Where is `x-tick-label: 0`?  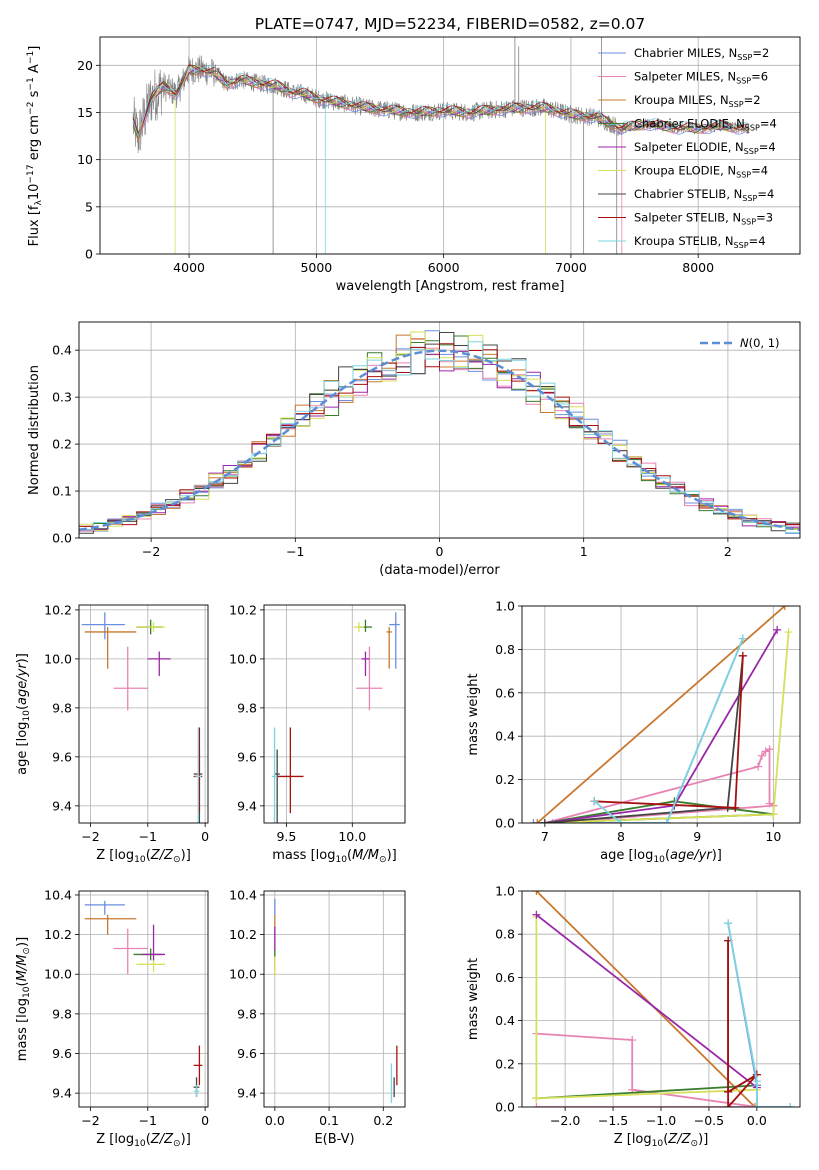
x-tick-label: 0 is located at coordinates (205, 1120).